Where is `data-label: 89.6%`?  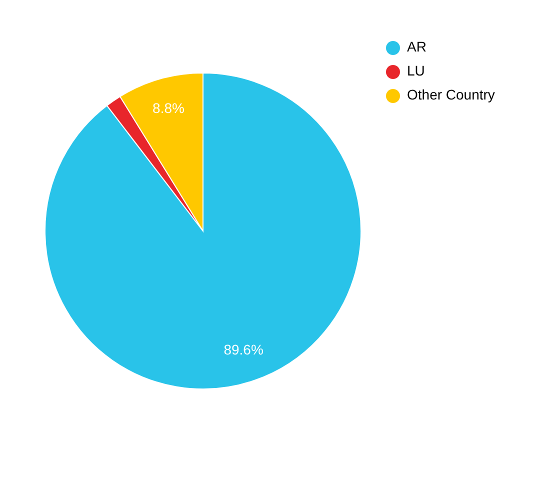 data-label: 89.6% is located at coordinates (244, 349).